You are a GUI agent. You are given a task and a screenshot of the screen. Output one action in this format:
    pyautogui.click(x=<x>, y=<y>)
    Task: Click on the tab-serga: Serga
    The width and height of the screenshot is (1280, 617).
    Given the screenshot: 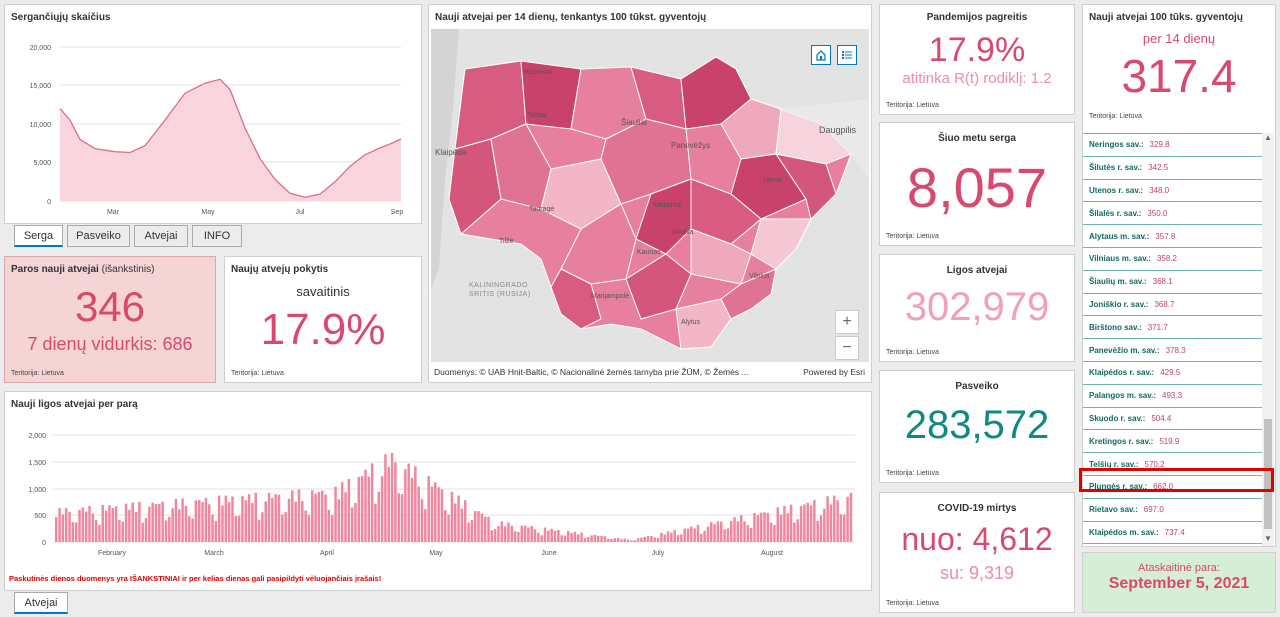 What is the action you would take?
    pyautogui.click(x=38, y=236)
    